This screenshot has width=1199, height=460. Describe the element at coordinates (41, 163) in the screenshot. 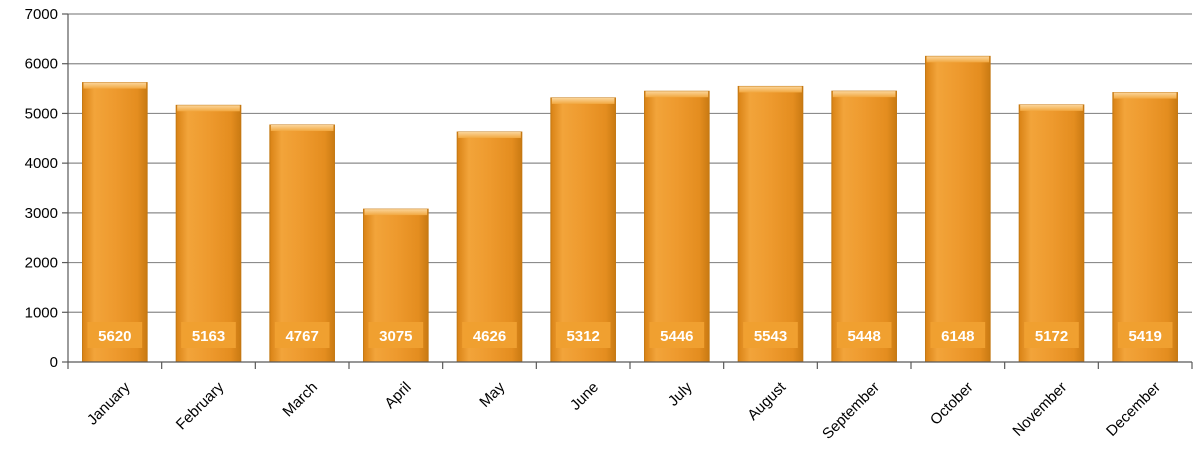

I see `y-tick-label: 4000` at that location.